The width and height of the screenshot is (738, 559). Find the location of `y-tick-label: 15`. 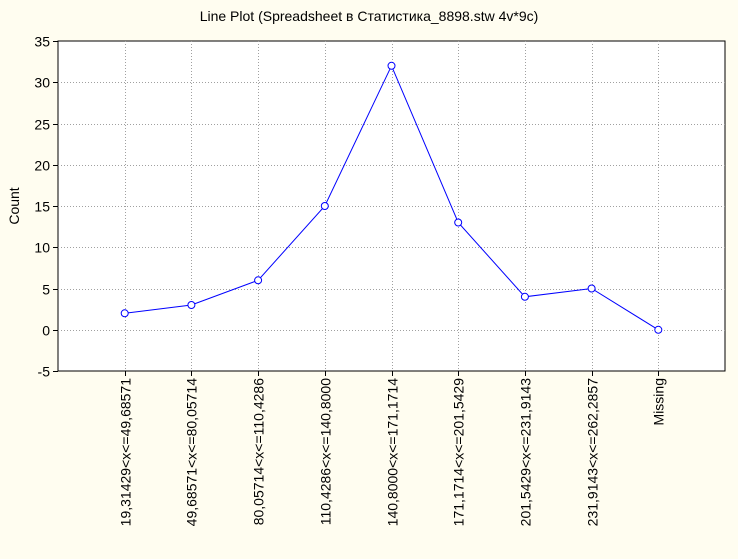

y-tick-label: 15 is located at coordinates (42, 207).